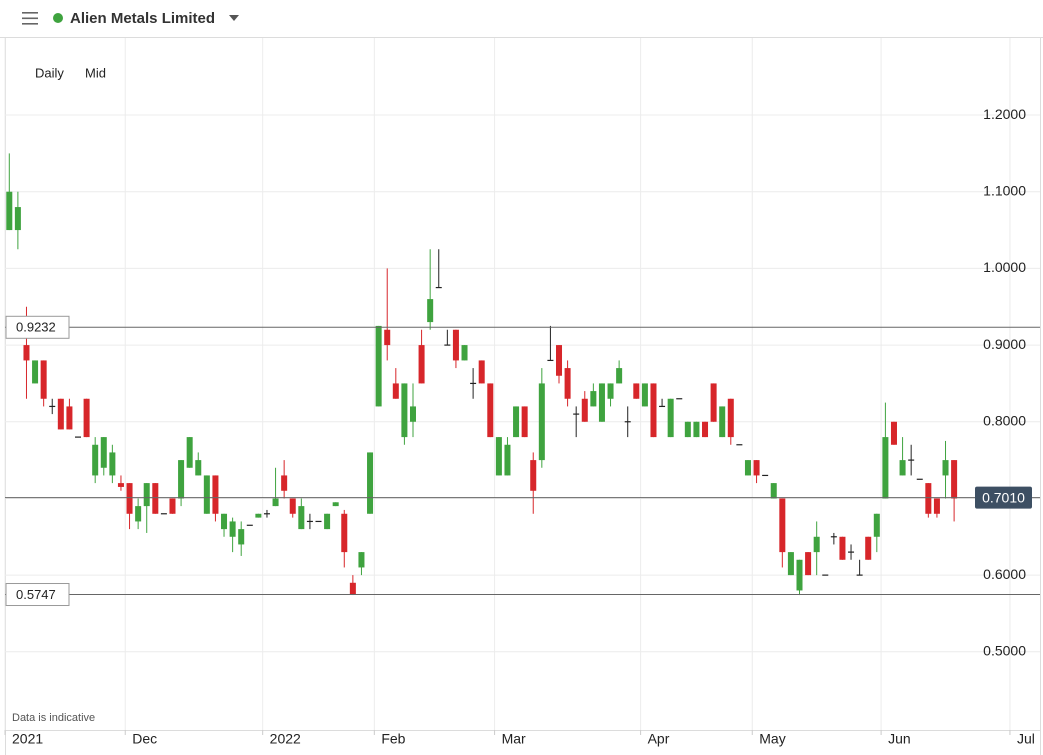  I want to click on x-tick-label: Apr, so click(659, 739).